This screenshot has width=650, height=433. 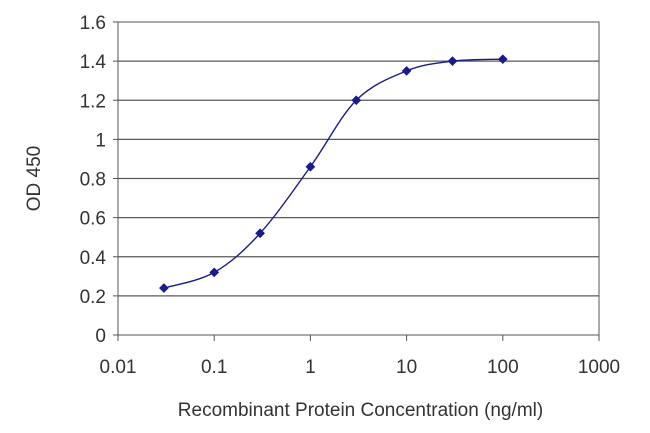 I want to click on y-tick-label: 0.6, so click(x=93, y=219).